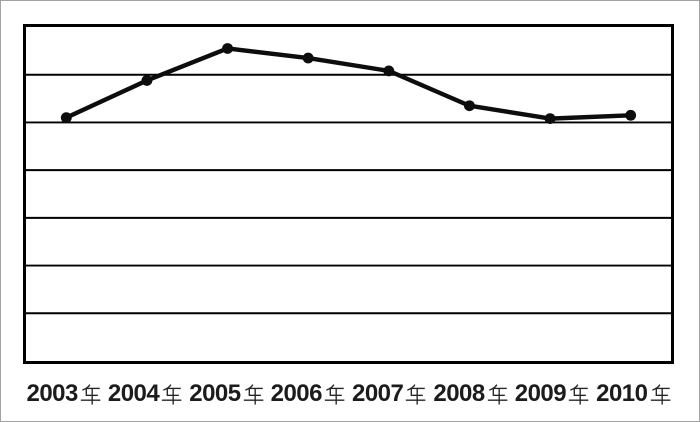 The image size is (700, 422). I want to click on x-axis-year-text: 2005, so click(215, 393).